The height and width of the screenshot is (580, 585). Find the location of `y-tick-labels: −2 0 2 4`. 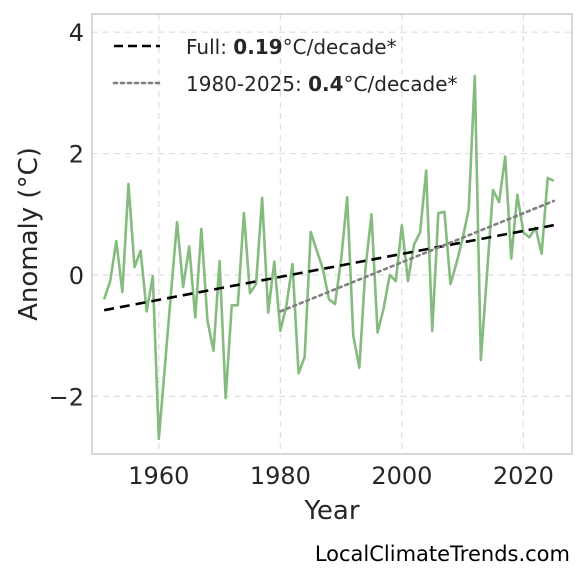

y-tick-labels: −2 0 2 4 is located at coordinates (66, 215).